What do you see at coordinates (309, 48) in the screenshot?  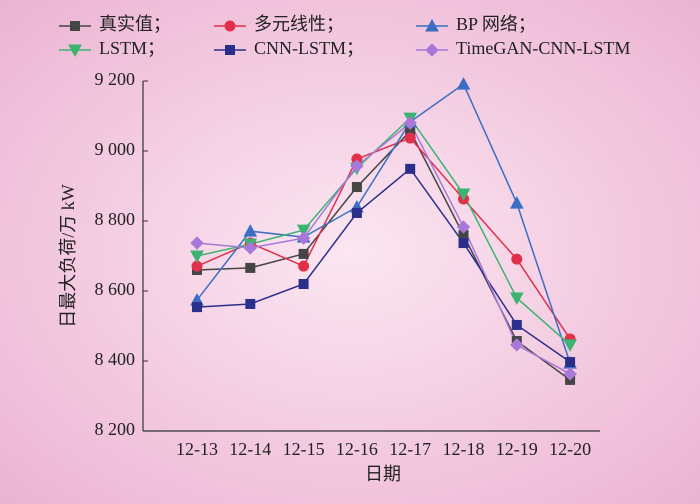 I see `legend-label: CNN-LSTM；` at bounding box center [309, 48].